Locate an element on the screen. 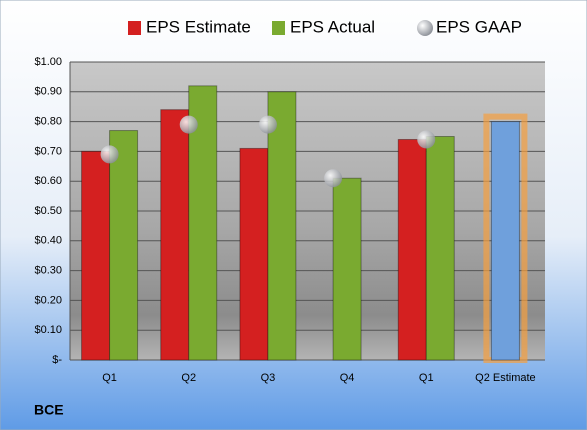  y-tick-label: $0.80 is located at coordinates (48, 122).